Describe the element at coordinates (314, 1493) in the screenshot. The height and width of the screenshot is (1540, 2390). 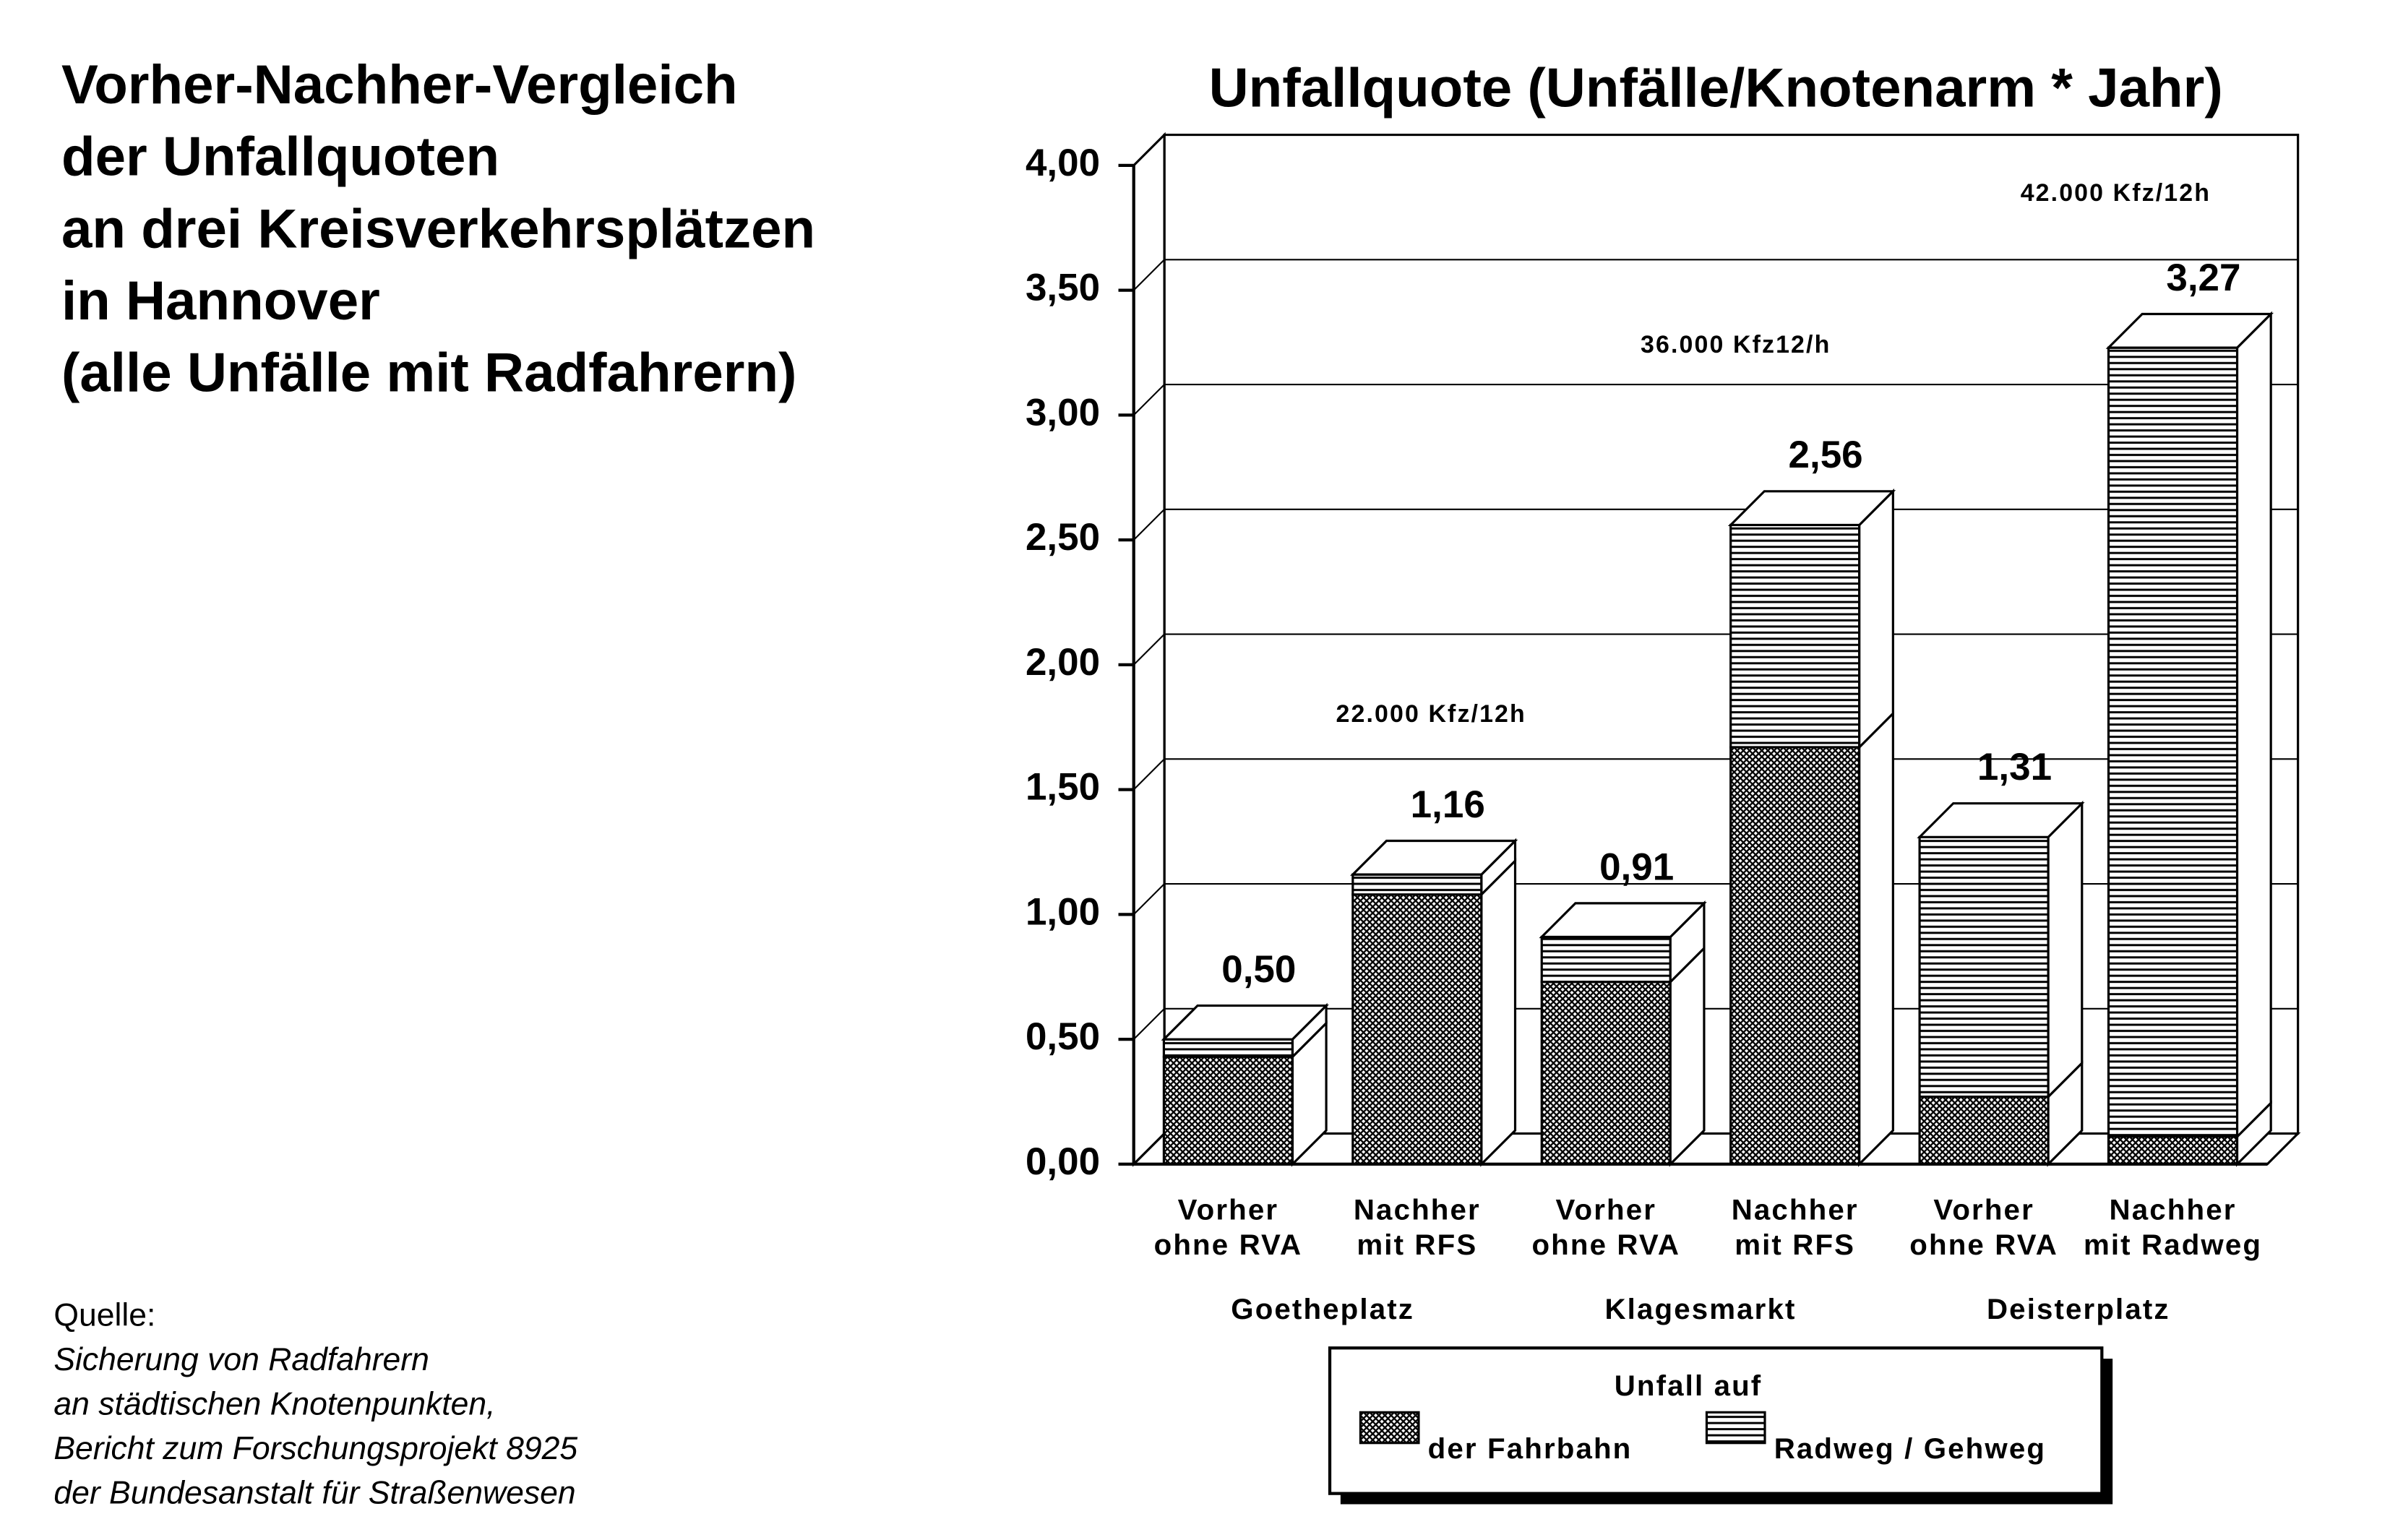
I see `source-line: der Bundesanstalt für Straßenwesen` at that location.